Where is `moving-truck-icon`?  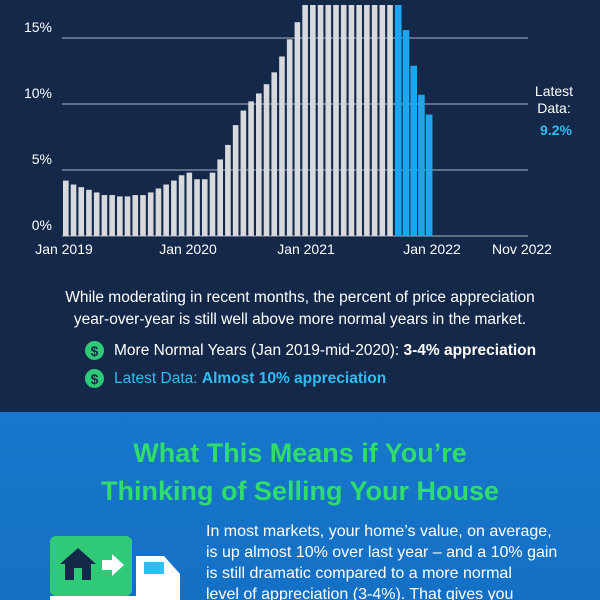
moving-truck-icon is located at coordinates (115, 568).